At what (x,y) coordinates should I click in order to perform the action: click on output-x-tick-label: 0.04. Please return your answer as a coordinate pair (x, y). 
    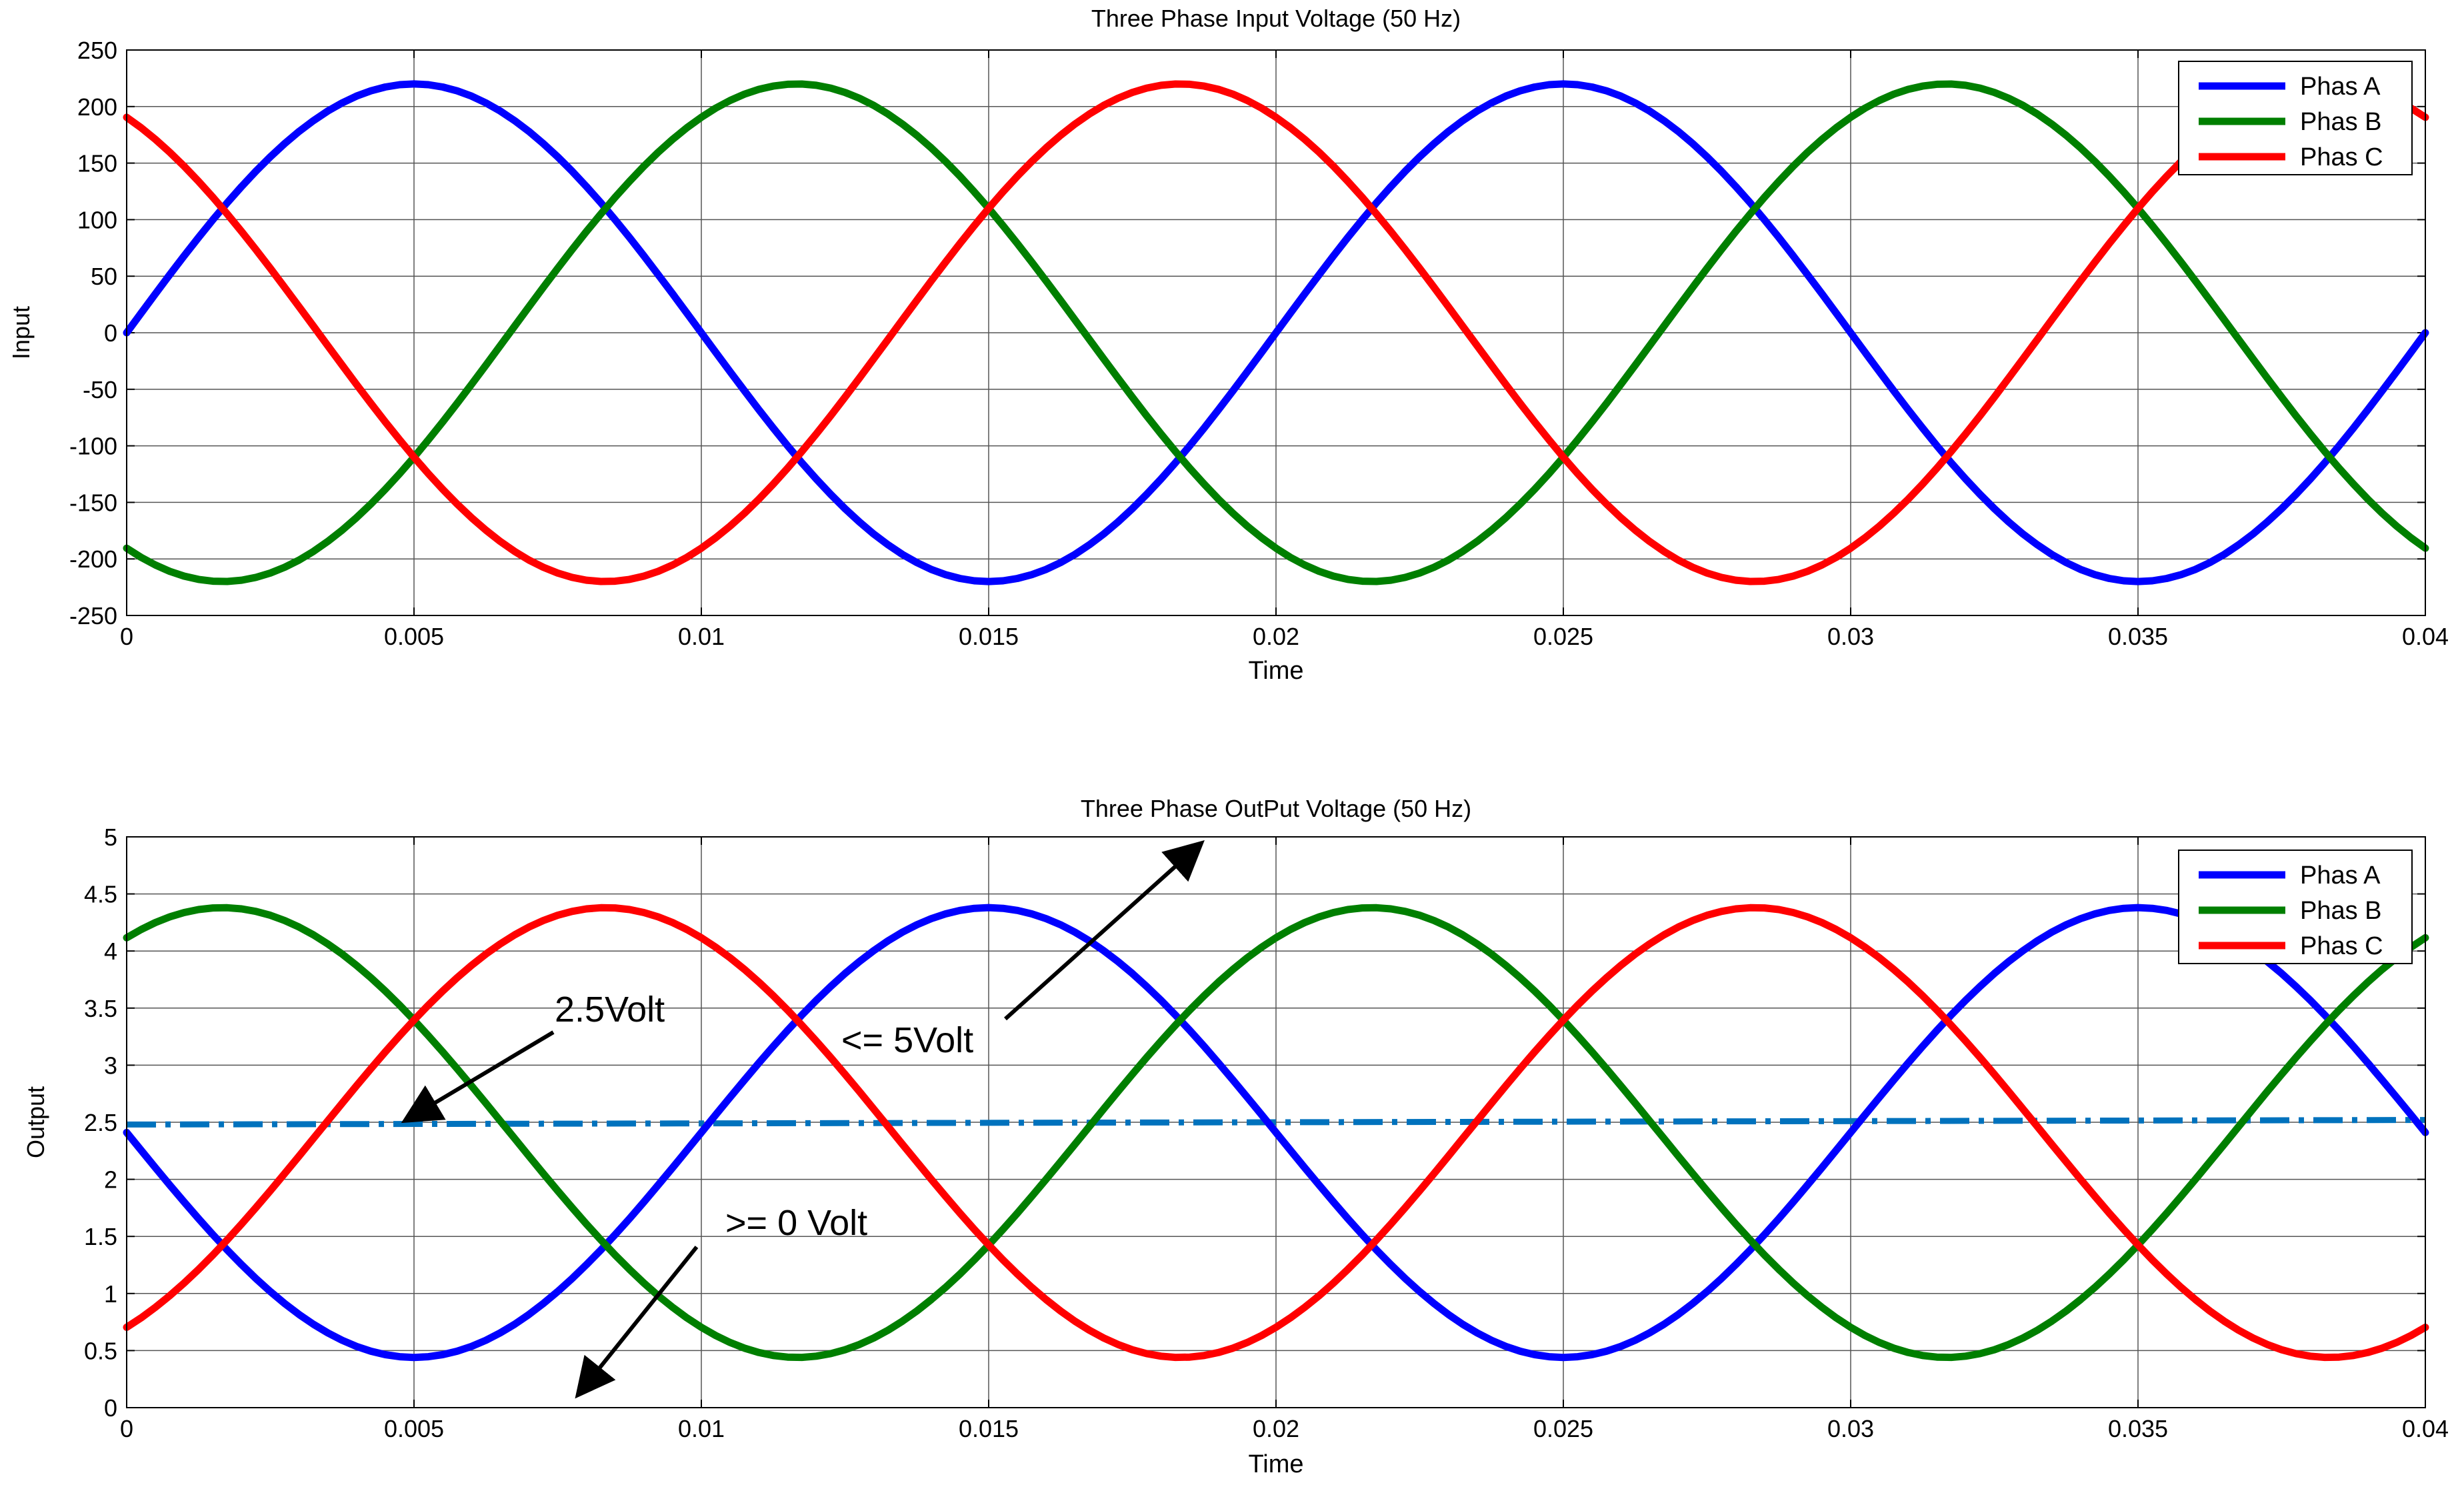
    Looking at the image, I should click on (2425, 1429).